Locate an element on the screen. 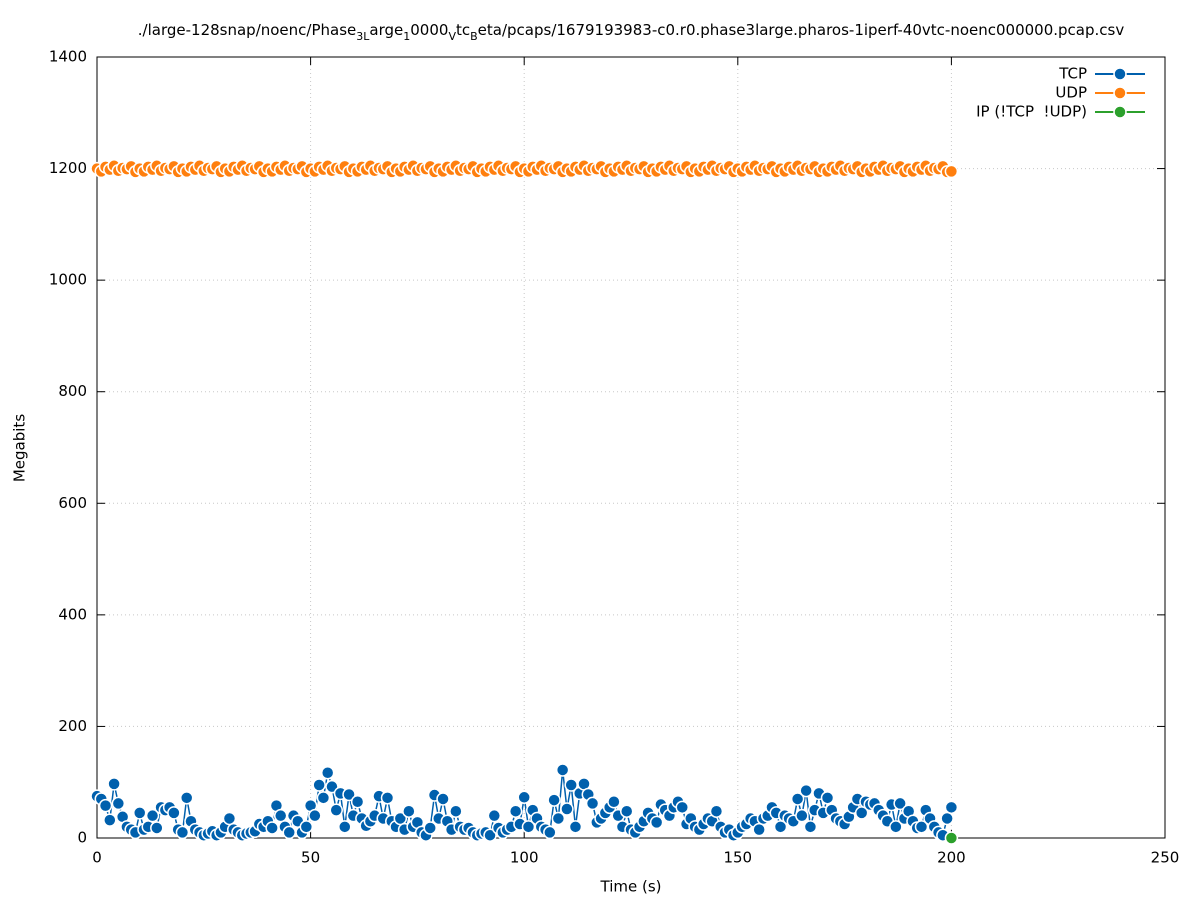 This screenshot has width=1197, height=900. x-tick-label: 50 is located at coordinates (310, 858).